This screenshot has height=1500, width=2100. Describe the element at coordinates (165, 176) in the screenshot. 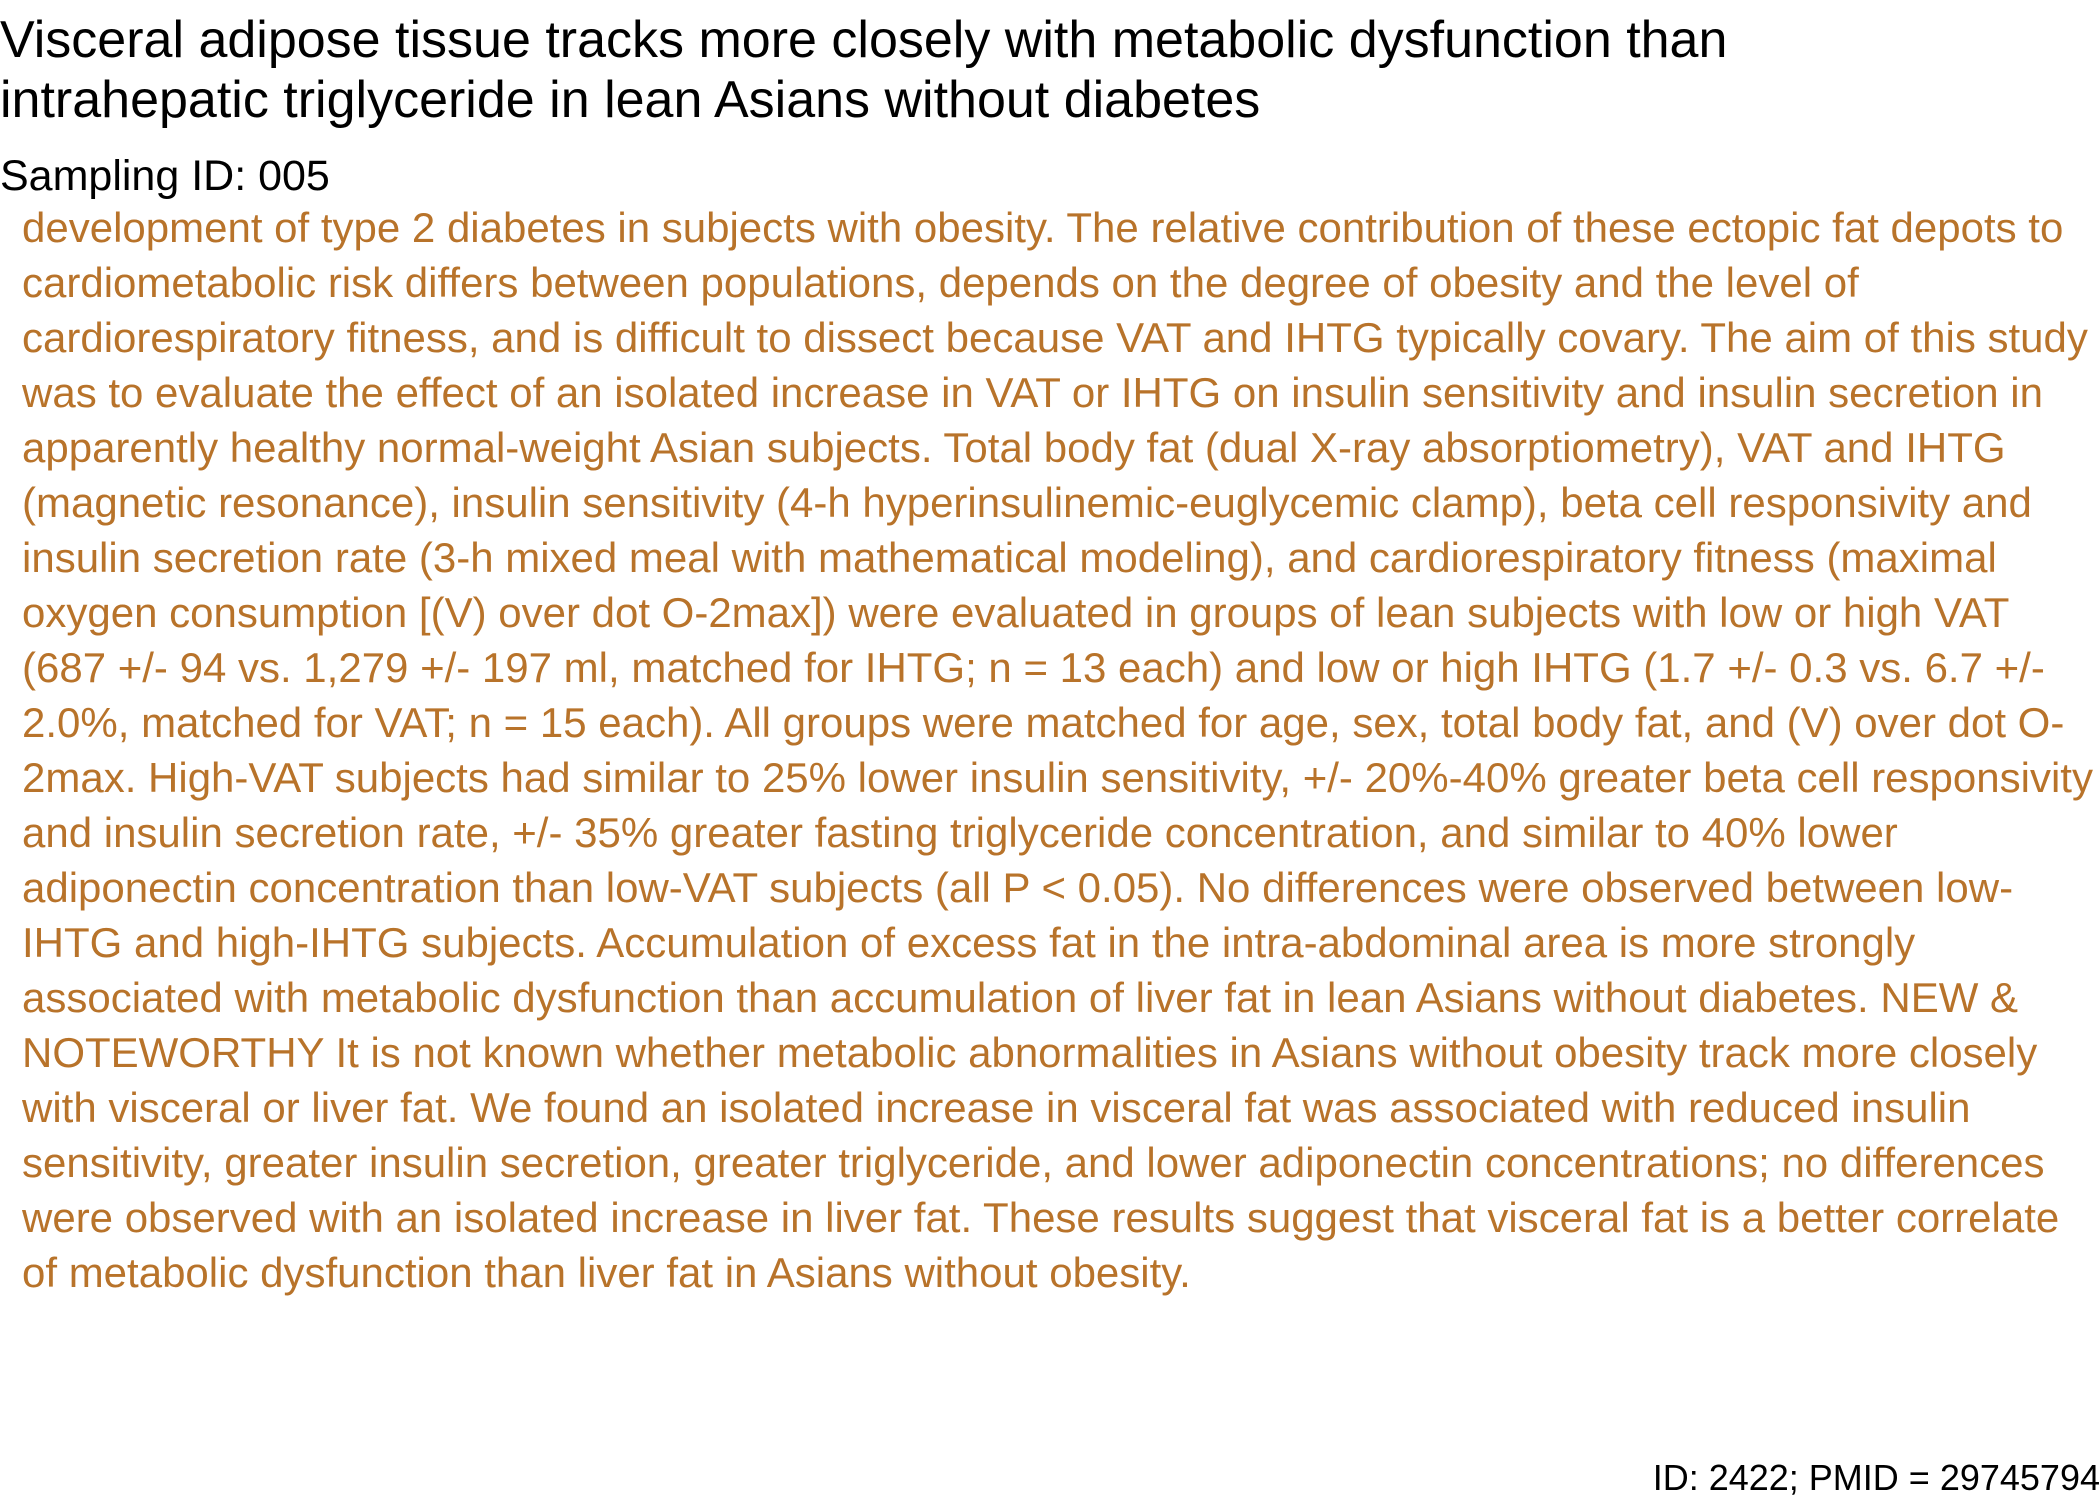

I see `sampling-id-label: Sampling ID: 005` at that location.